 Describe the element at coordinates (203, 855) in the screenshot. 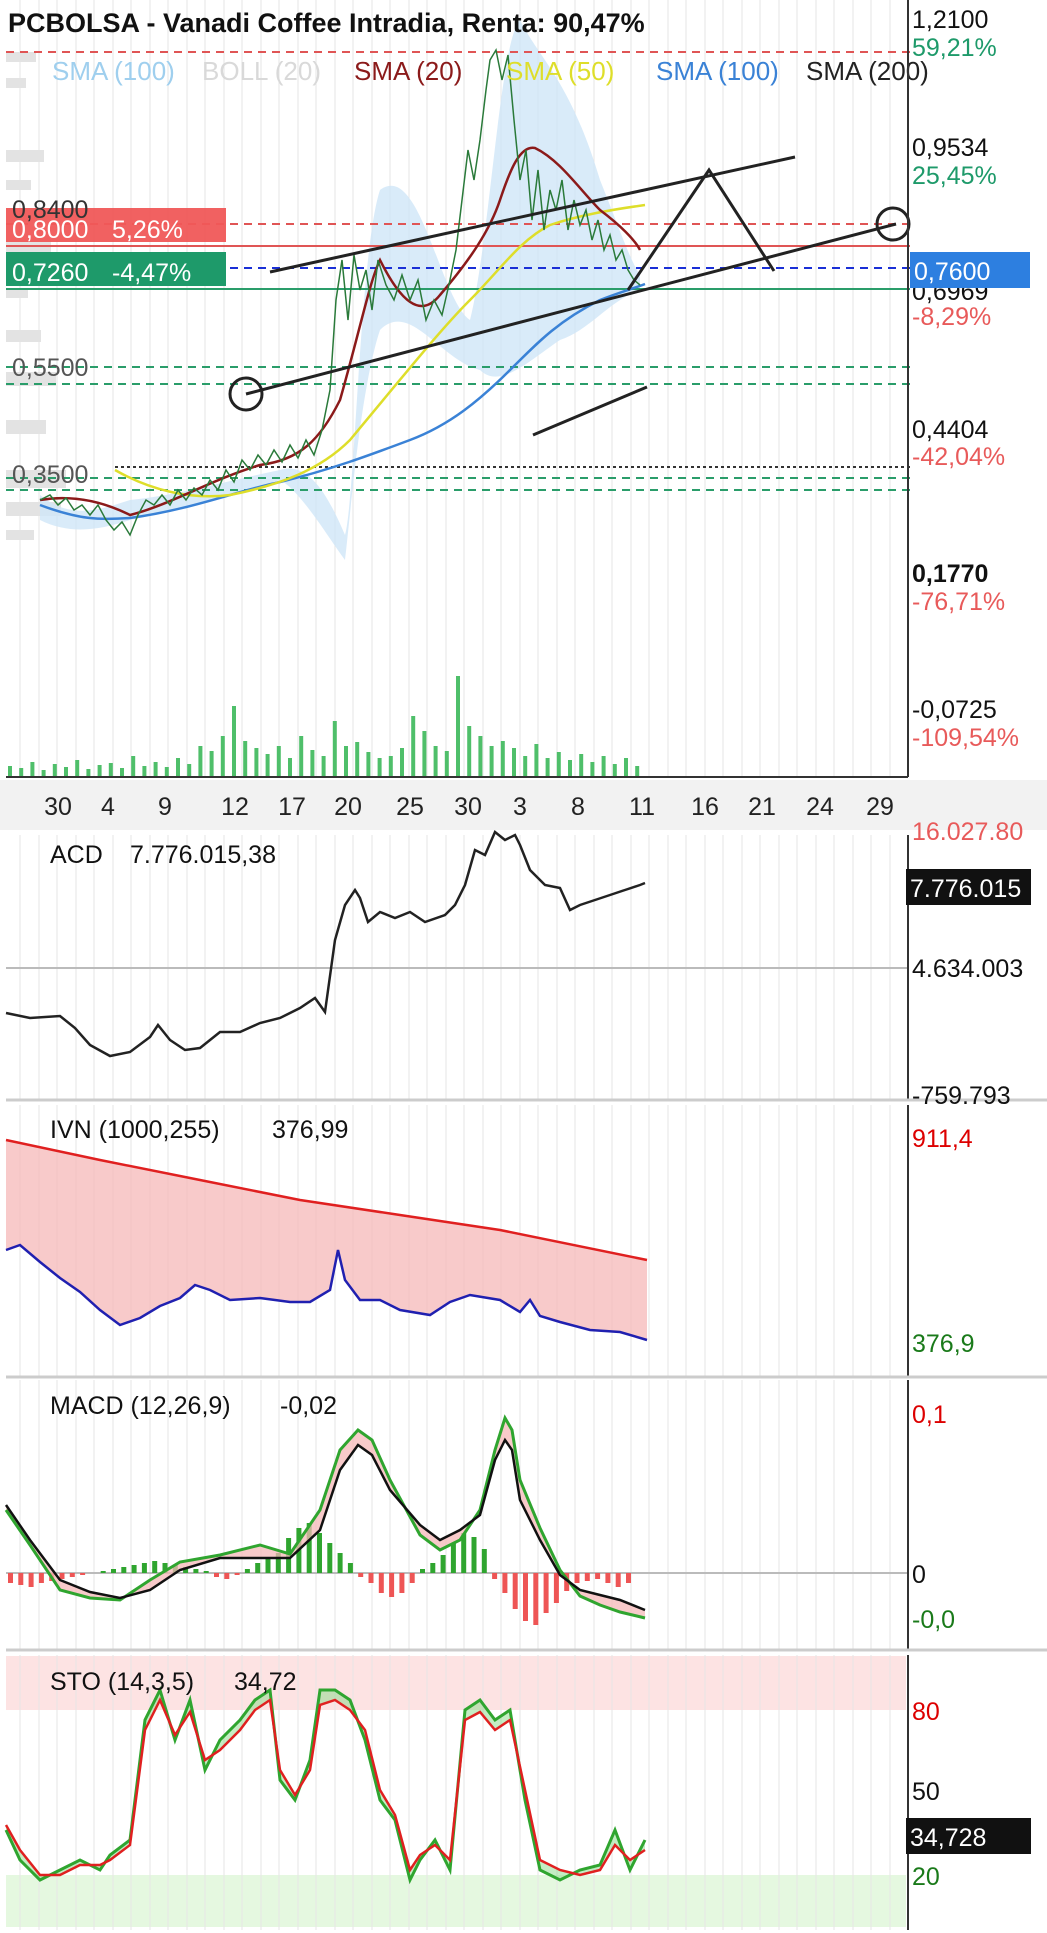

I see `acd-value: 7.776.015,38` at that location.